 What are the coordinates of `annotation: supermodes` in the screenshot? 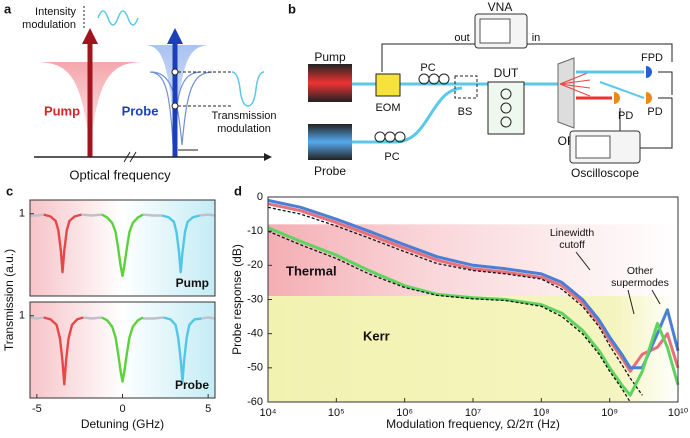 It's located at (640, 283).